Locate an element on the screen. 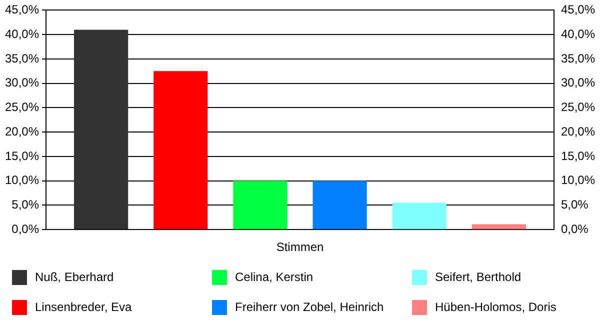  text: 20,0% is located at coordinates (578, 131).